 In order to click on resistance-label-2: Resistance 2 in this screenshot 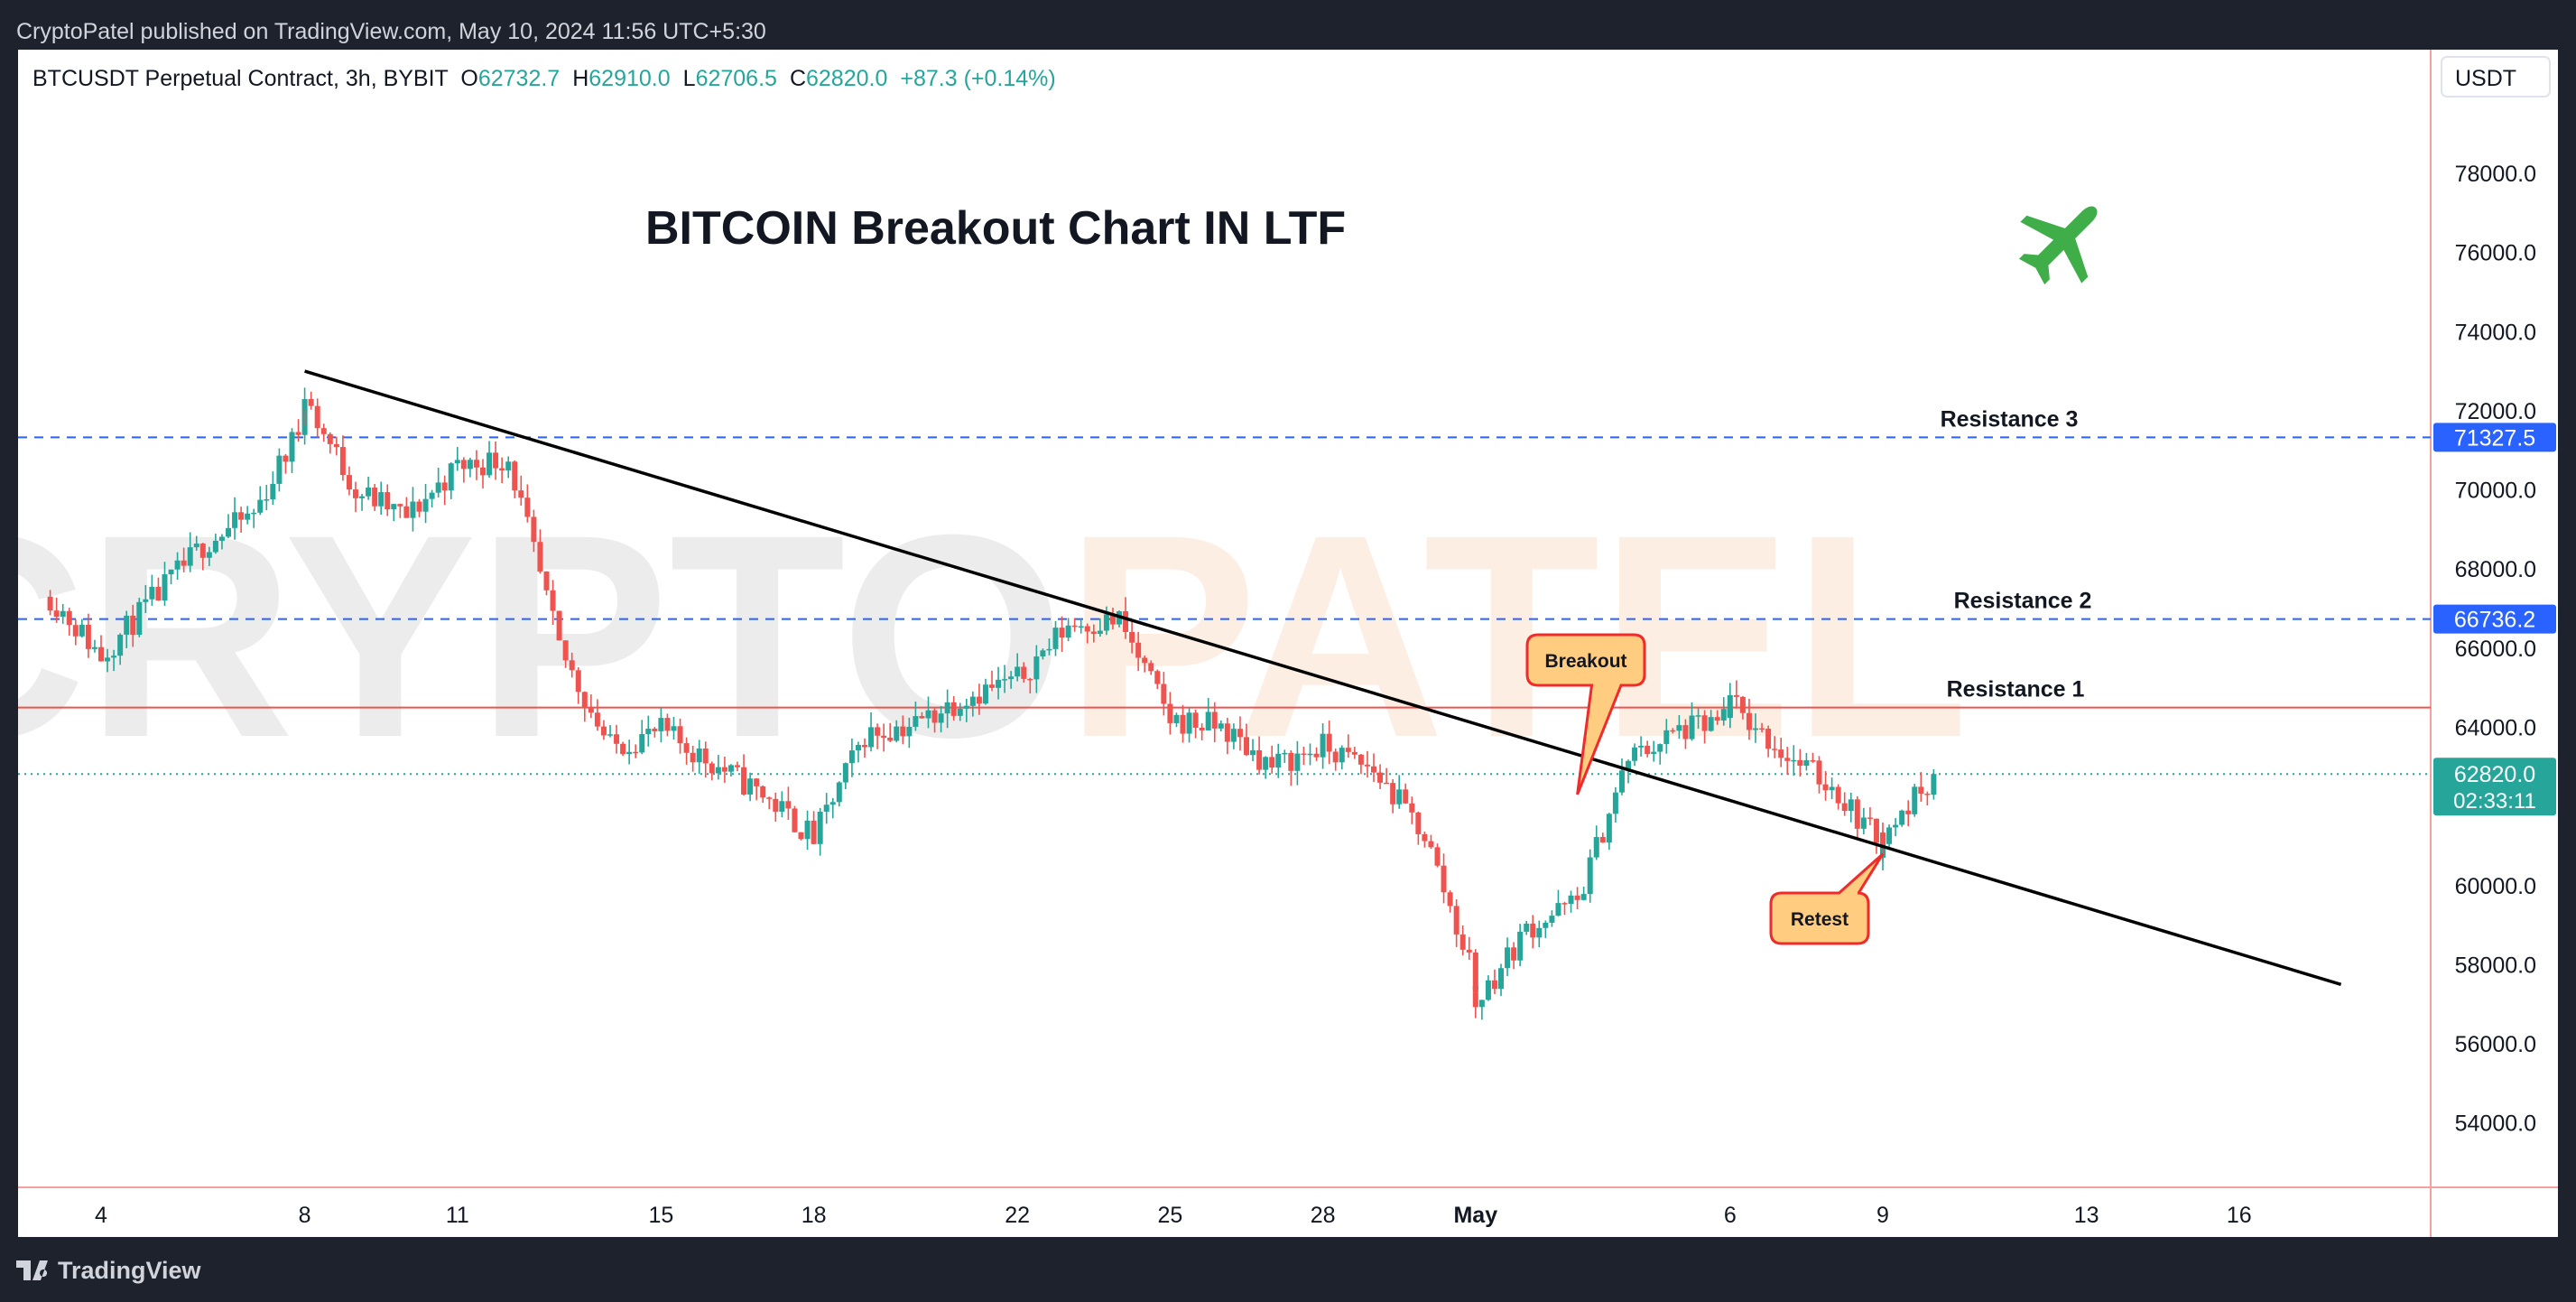, I will do `click(2023, 601)`.